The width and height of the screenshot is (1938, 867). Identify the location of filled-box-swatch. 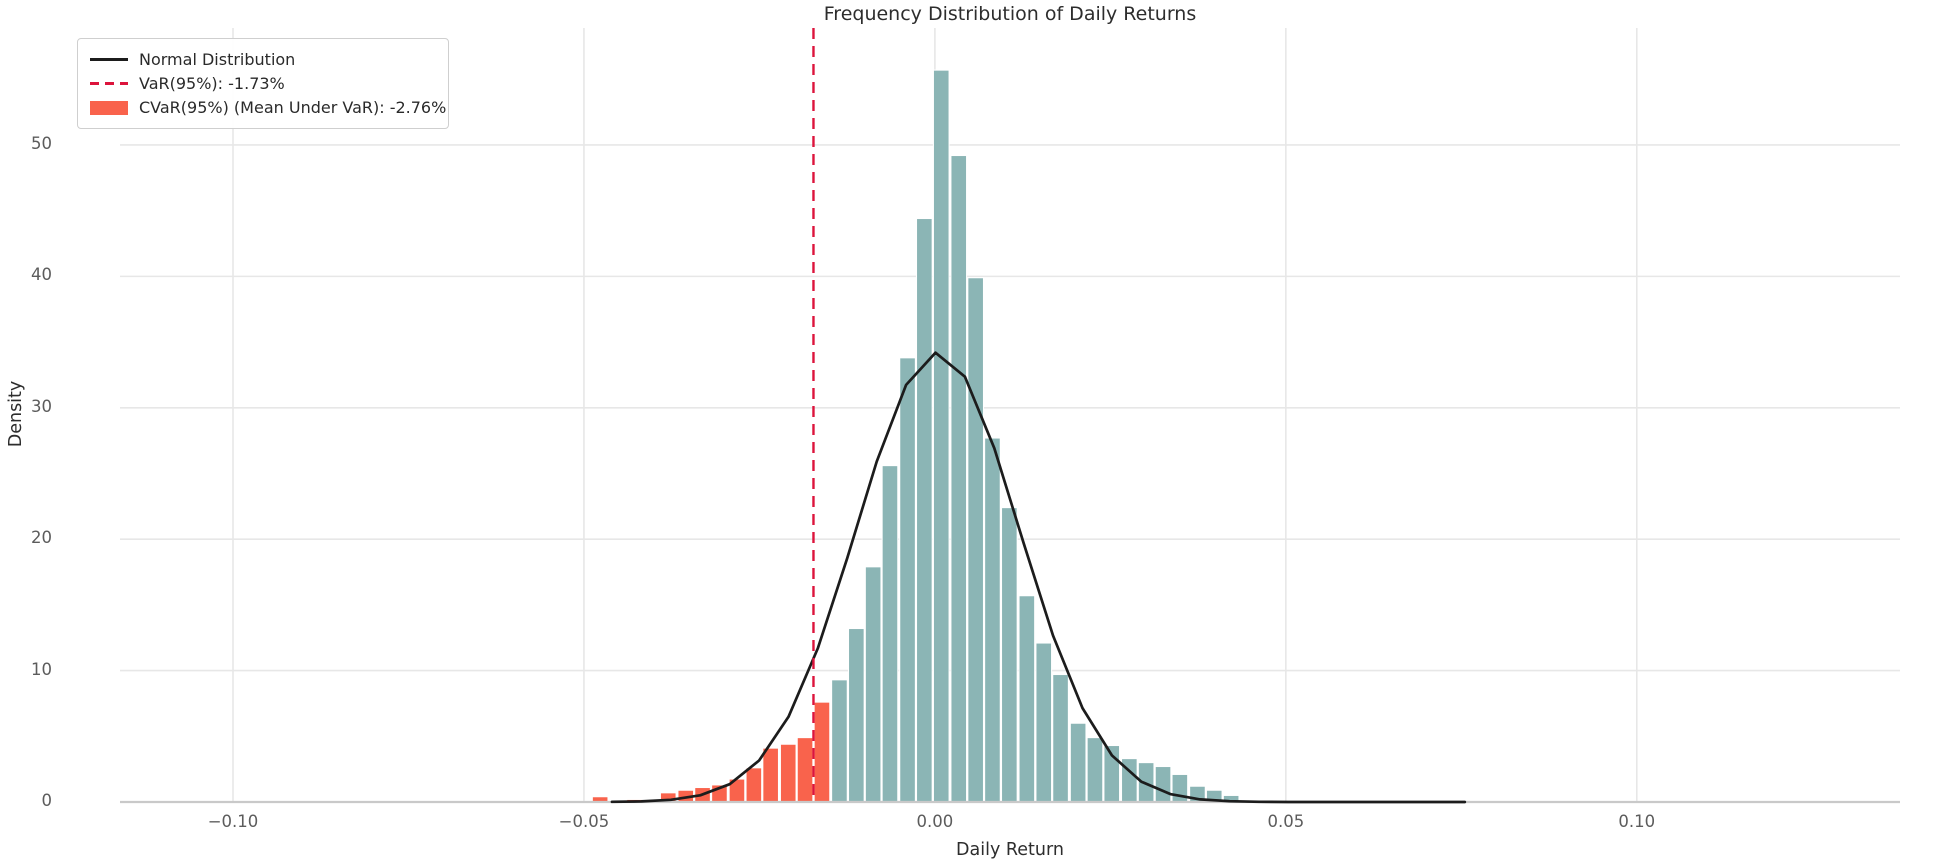
(109, 107).